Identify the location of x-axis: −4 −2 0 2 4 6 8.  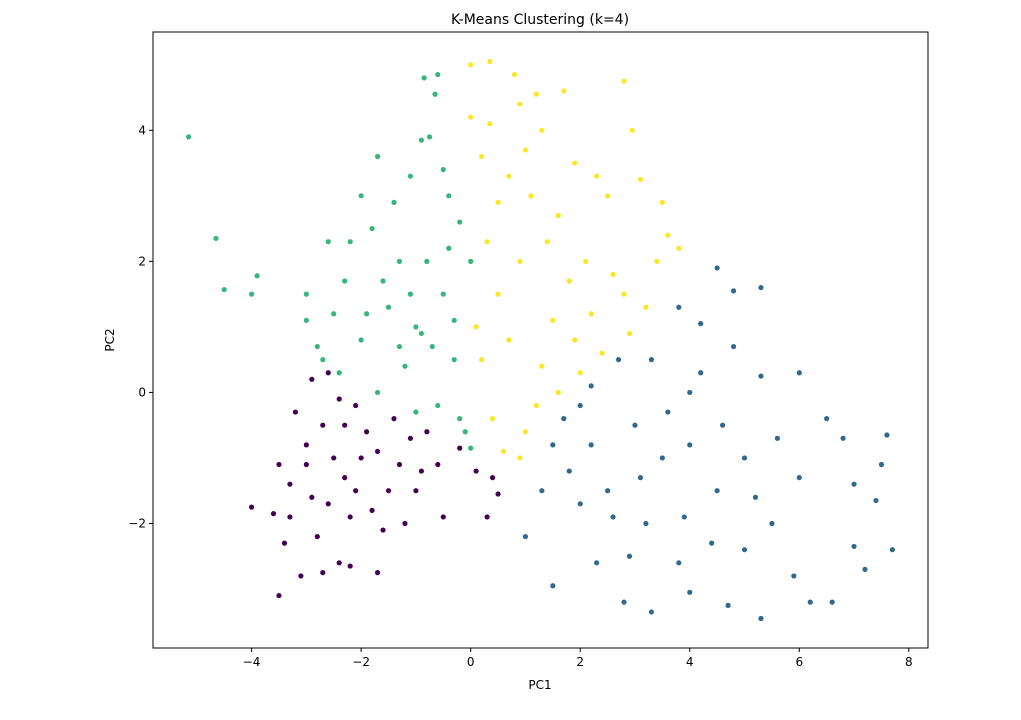
(578, 658).